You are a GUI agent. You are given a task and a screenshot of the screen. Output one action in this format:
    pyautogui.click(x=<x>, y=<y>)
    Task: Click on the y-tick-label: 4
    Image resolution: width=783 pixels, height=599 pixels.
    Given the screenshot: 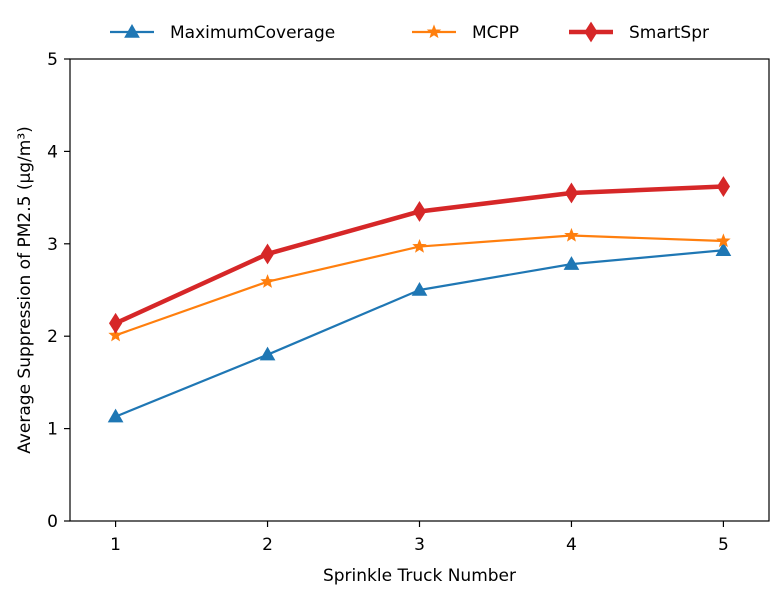 What is the action you would take?
    pyautogui.click(x=52, y=152)
    